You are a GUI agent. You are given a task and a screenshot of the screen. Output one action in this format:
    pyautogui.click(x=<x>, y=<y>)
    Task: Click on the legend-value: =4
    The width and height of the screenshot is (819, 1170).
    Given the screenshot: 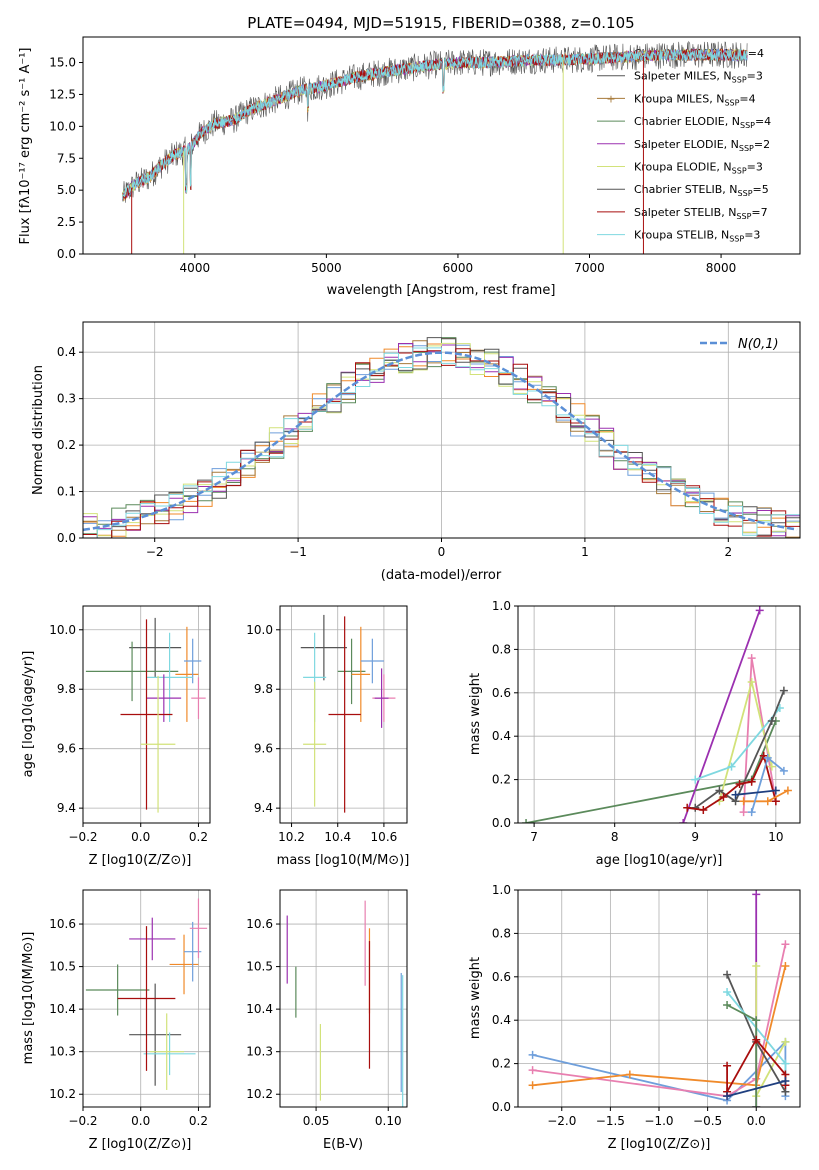 What is the action you would take?
    pyautogui.click(x=747, y=98)
    